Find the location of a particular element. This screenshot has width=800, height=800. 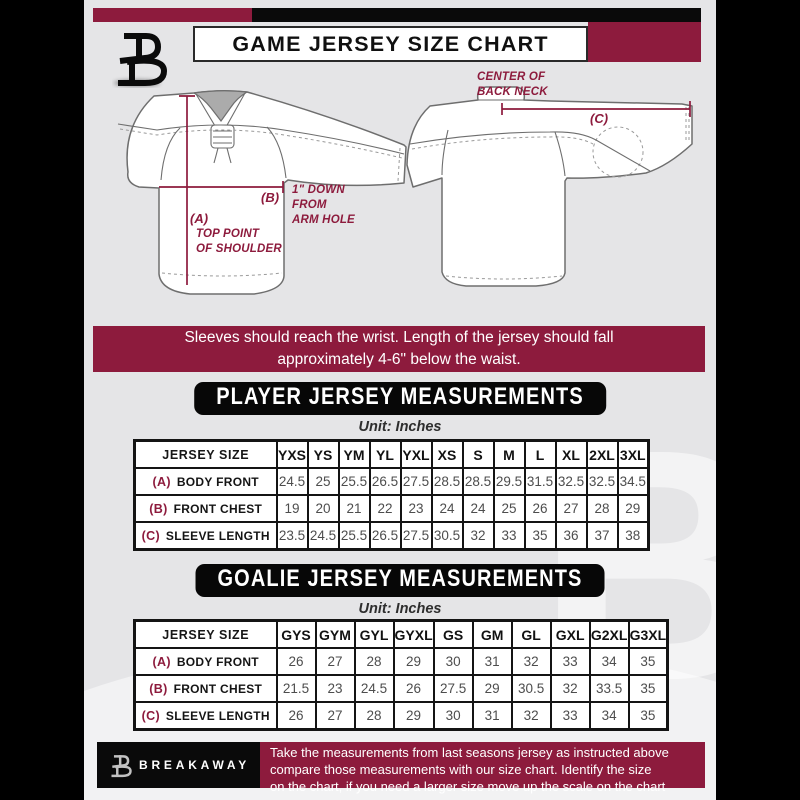

size-column-header: GYL is located at coordinates (374, 634).